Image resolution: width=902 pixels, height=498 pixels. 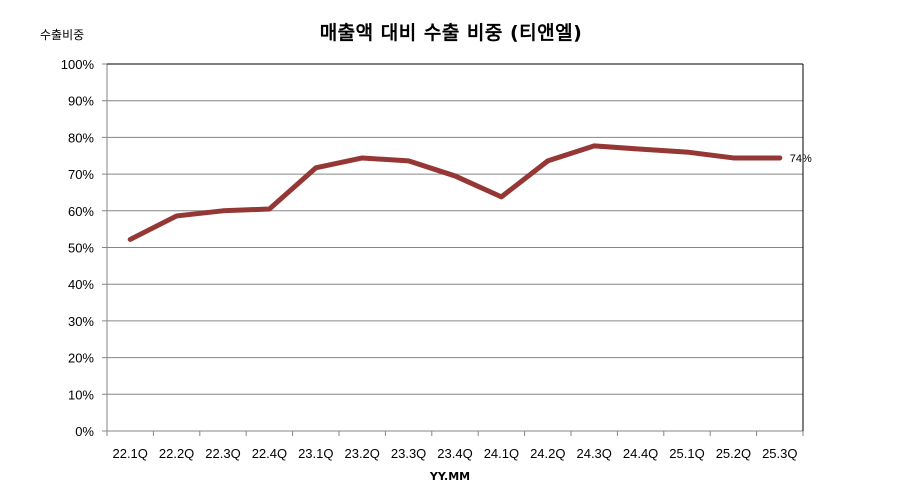 What do you see at coordinates (686, 453) in the screenshot?
I see `x-tick-label: 25.1Q` at bounding box center [686, 453].